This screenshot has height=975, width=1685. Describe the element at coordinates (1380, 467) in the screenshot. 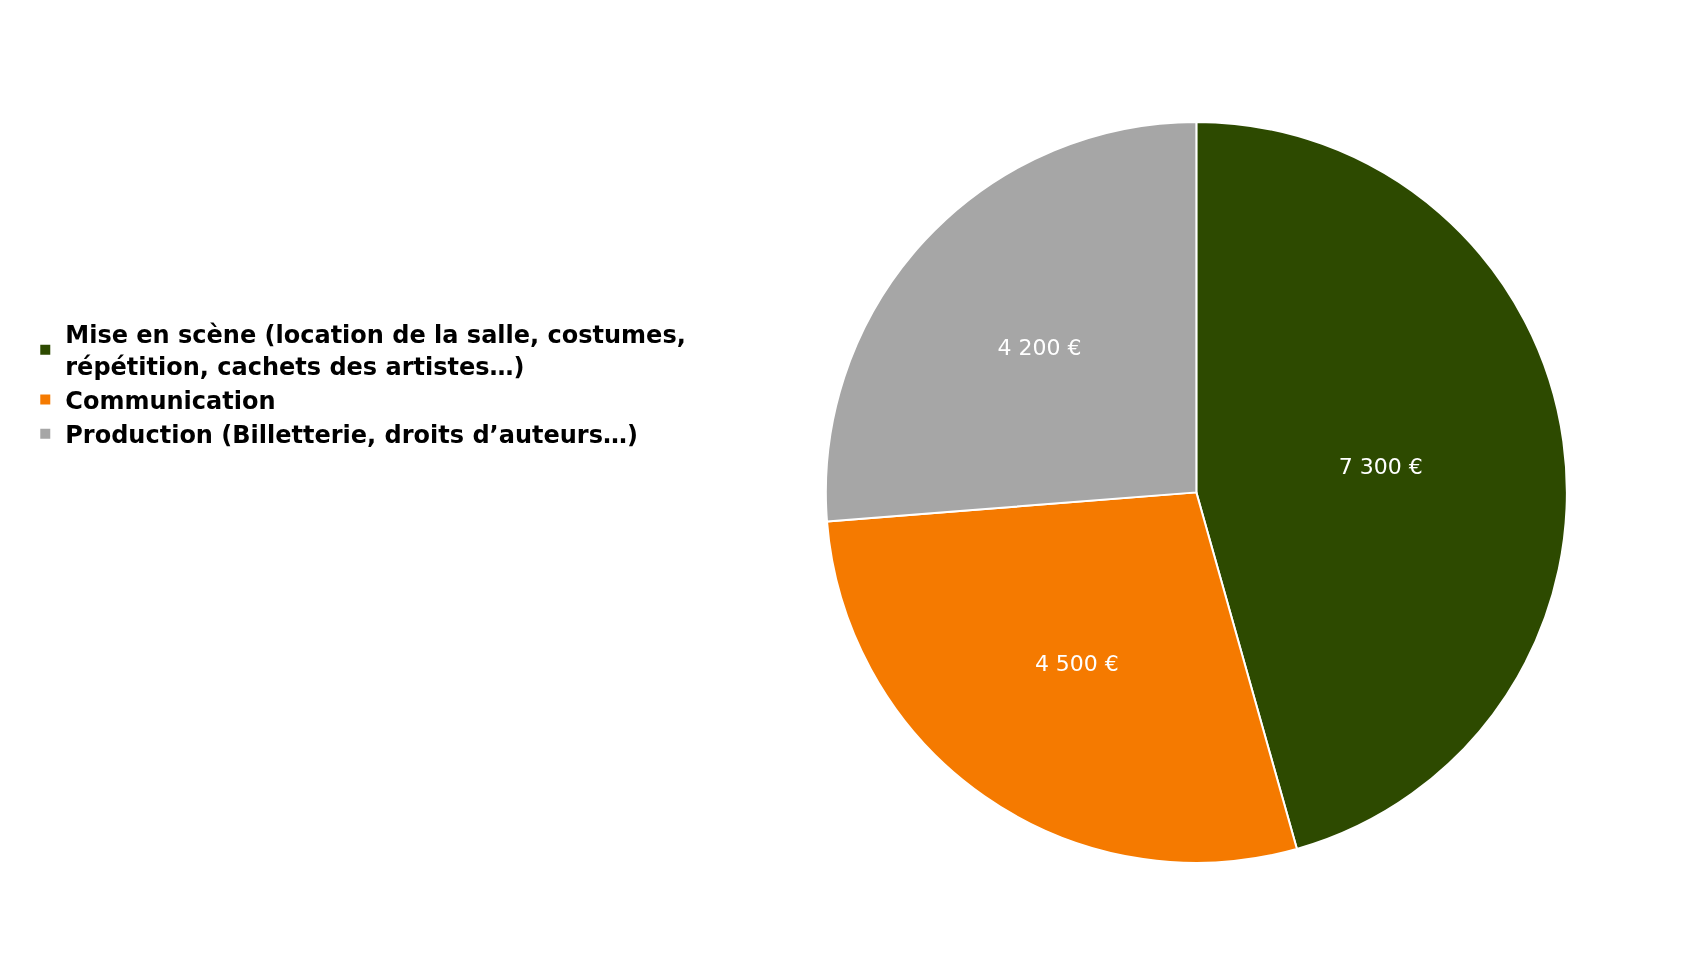

I see `data-label: 7 300 €` at that location.